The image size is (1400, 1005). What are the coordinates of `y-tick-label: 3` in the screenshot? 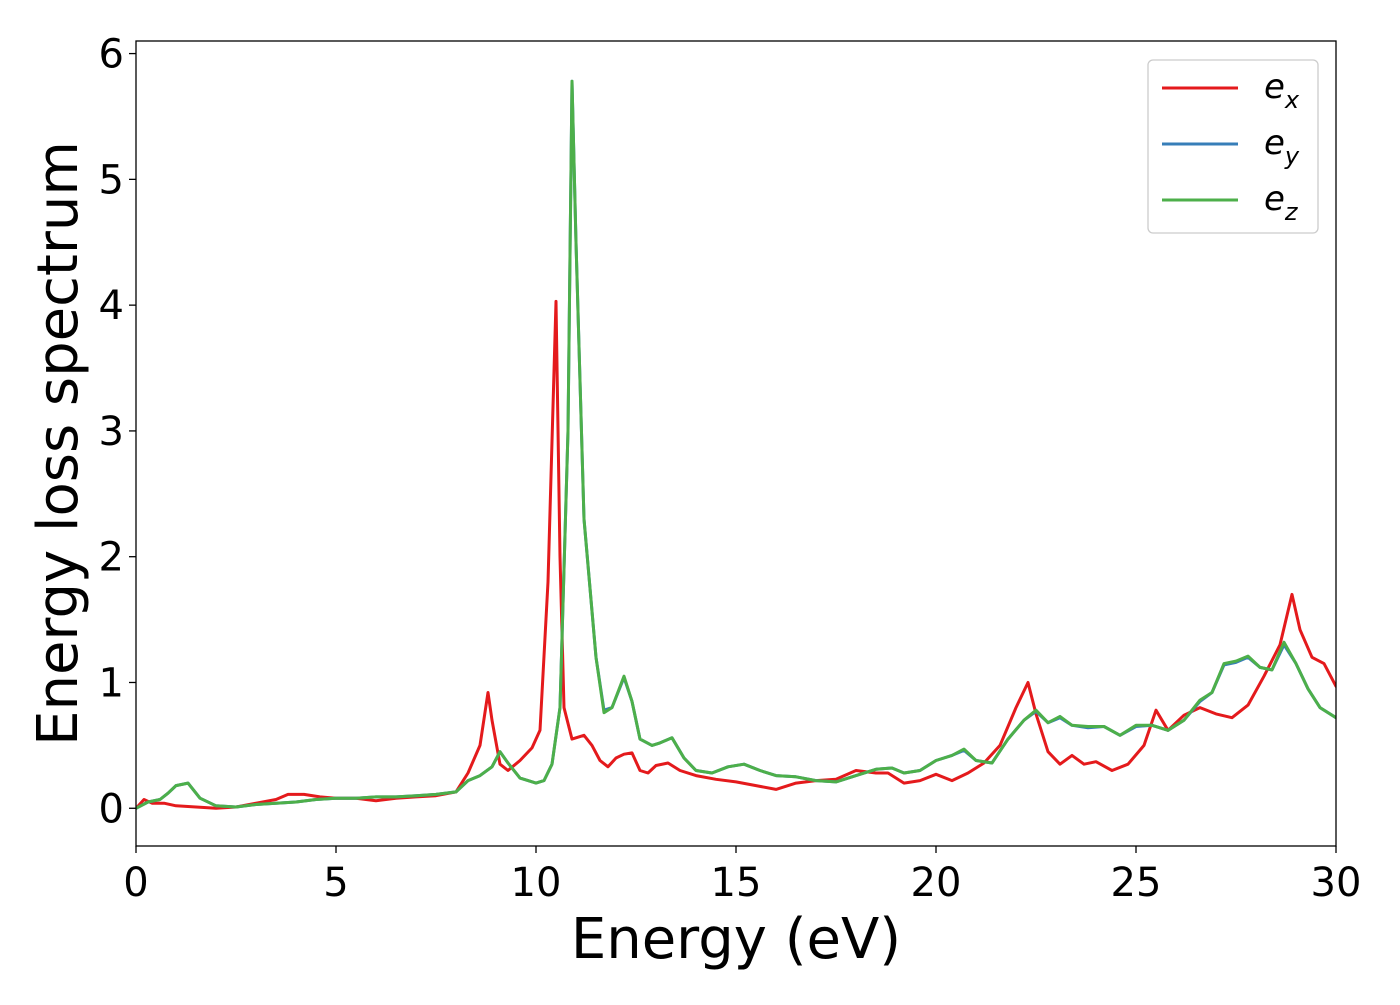 It's located at (111, 432).